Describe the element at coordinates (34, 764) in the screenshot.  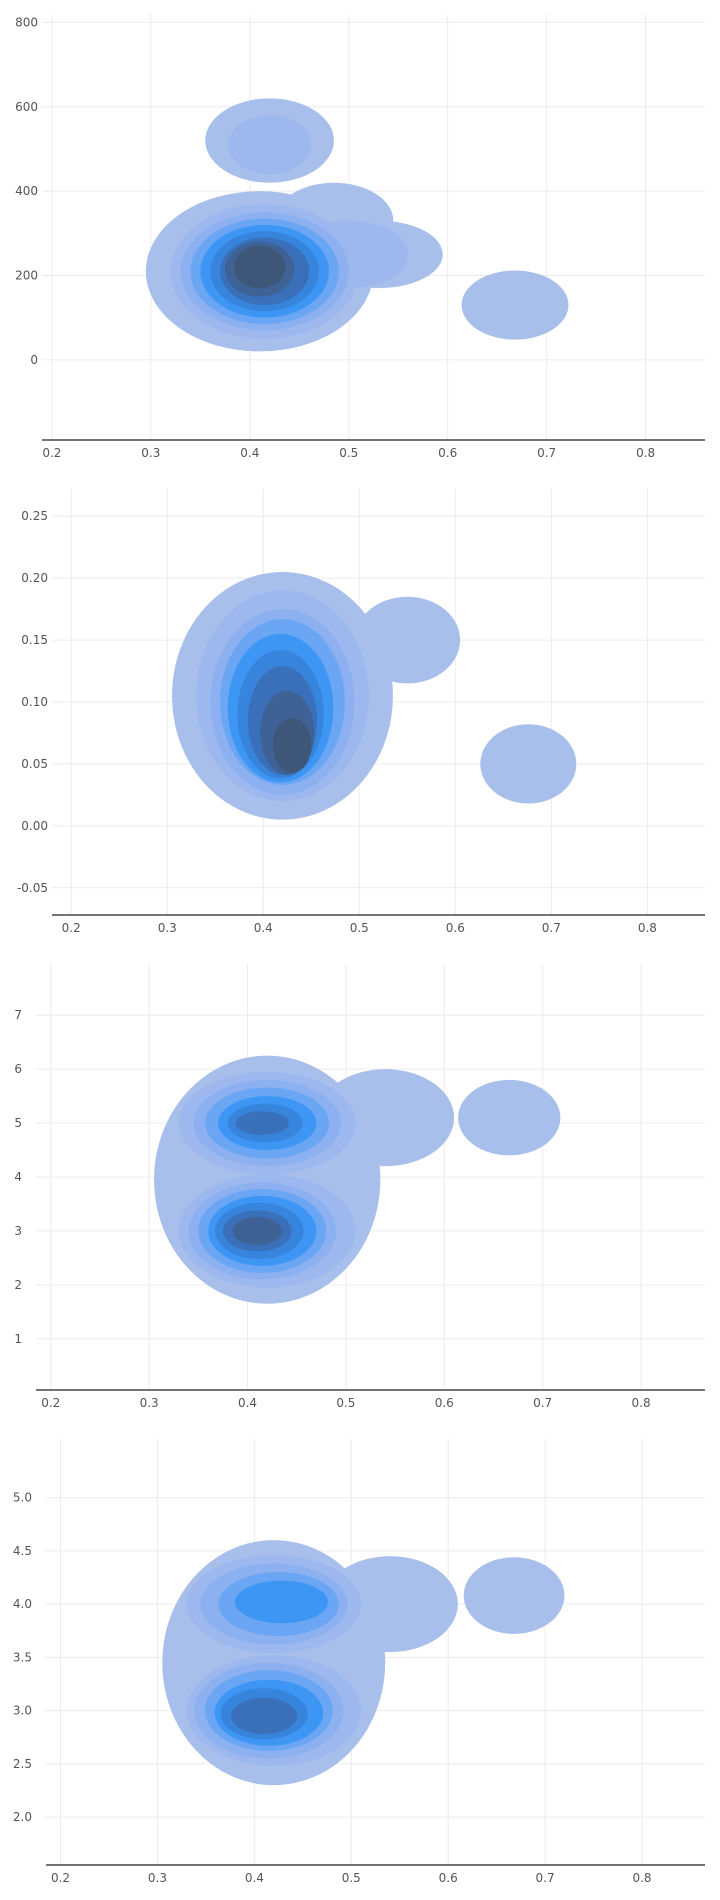
I see `y-tick-label: 0.05` at that location.